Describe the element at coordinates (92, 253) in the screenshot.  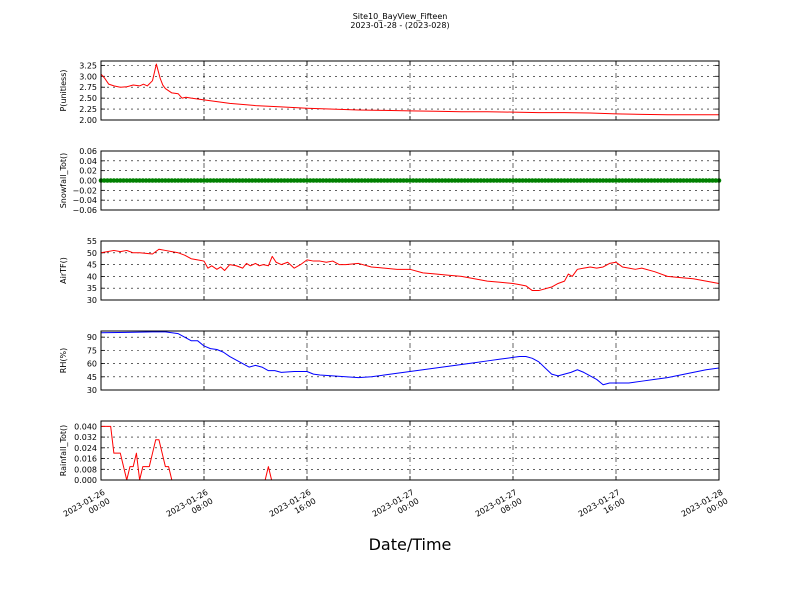
I see `y-tick-label: 50` at that location.